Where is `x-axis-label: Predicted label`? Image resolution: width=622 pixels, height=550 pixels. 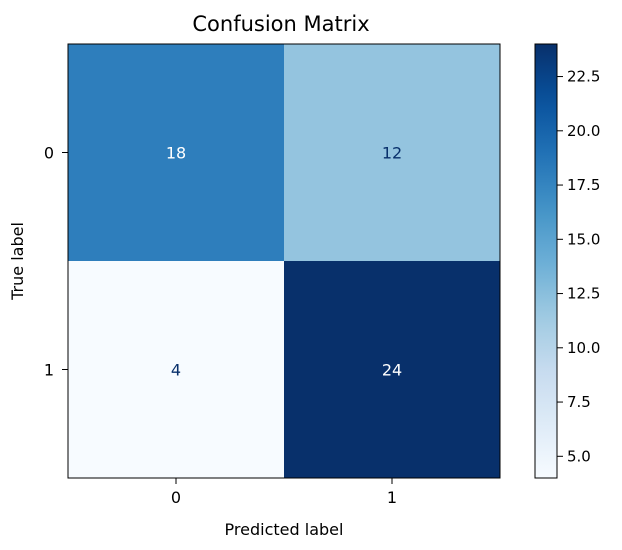
x-axis-label: Predicted label is located at coordinates (284, 529).